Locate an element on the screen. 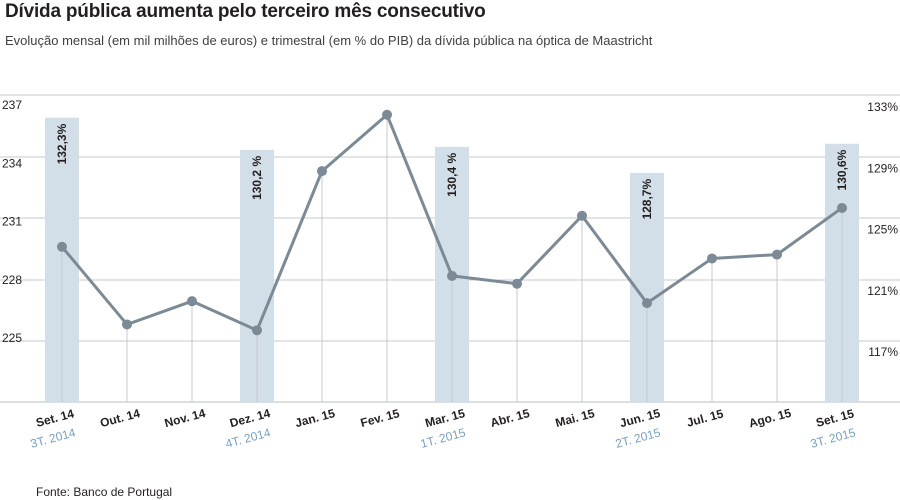 This screenshot has width=900, height=500. x-category-label: Mai. 15 is located at coordinates (575, 418).